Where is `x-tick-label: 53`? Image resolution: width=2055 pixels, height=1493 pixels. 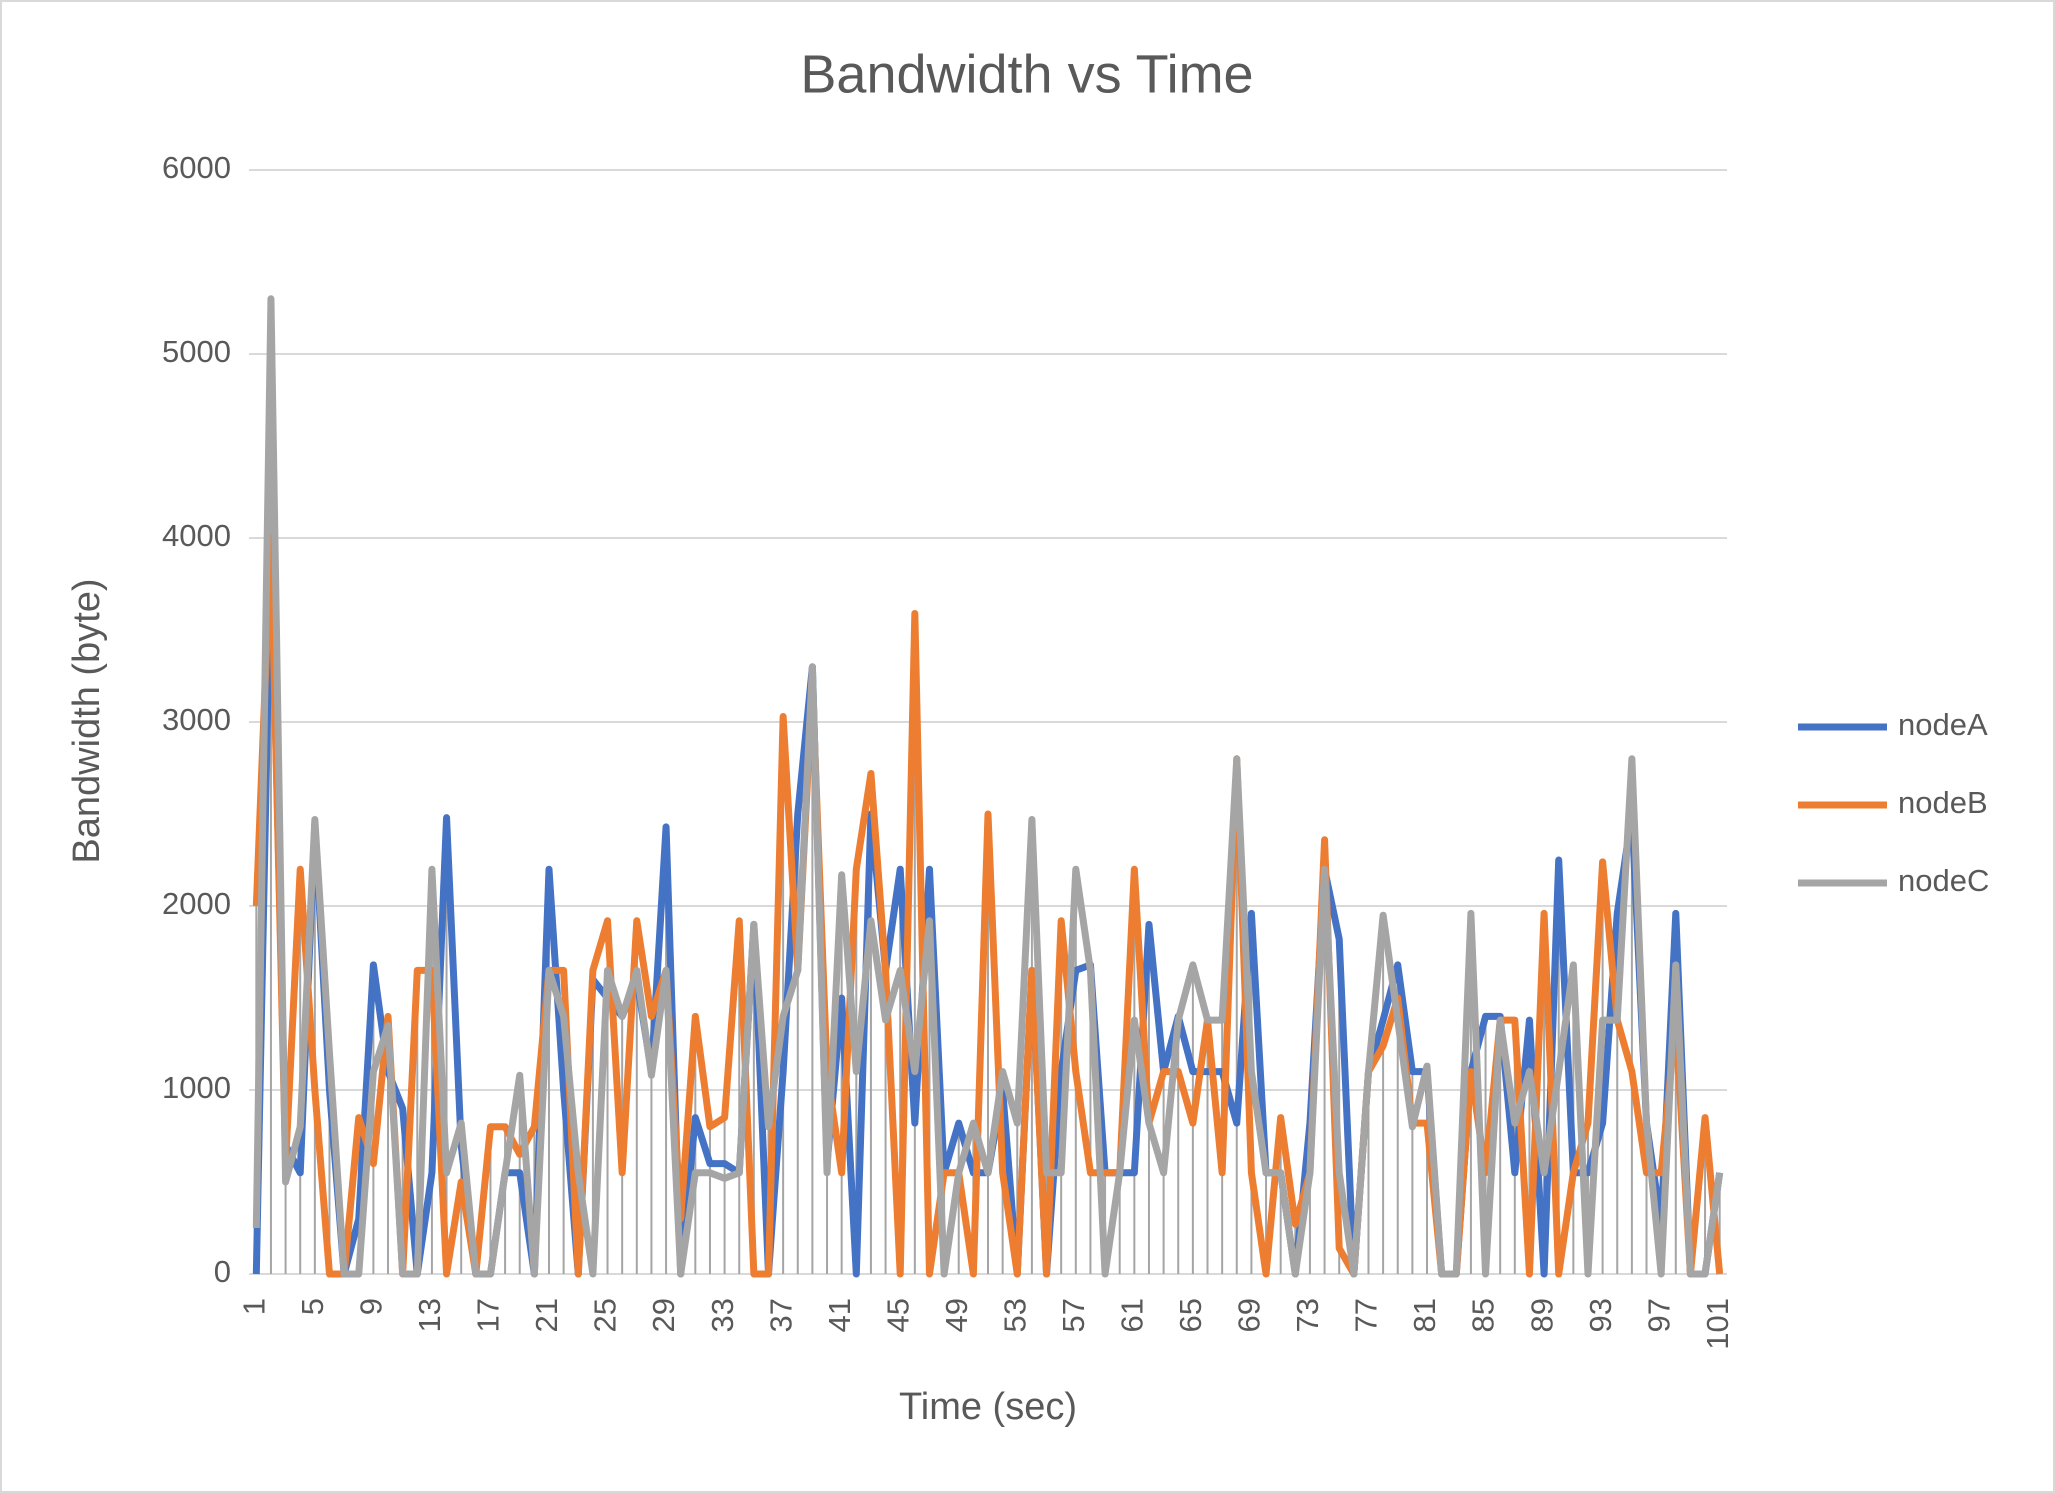 x-tick-label: 53 is located at coordinates (1014, 1315).